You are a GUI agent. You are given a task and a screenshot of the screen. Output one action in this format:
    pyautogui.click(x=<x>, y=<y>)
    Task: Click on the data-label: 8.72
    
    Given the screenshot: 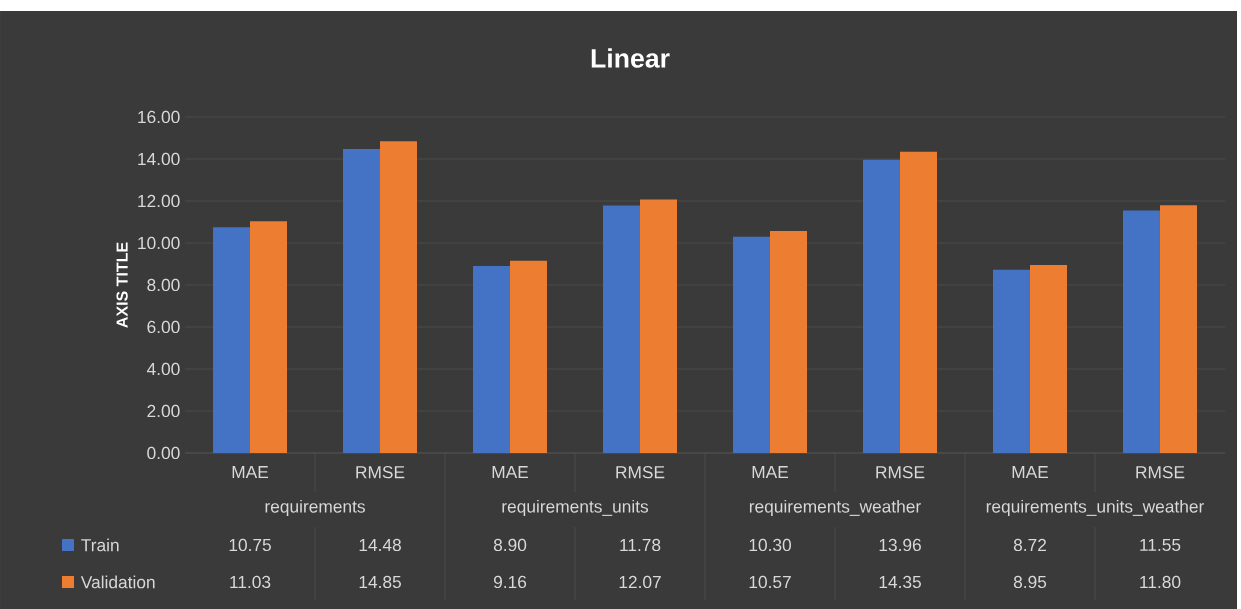 What is the action you would take?
    pyautogui.click(x=1029, y=545)
    